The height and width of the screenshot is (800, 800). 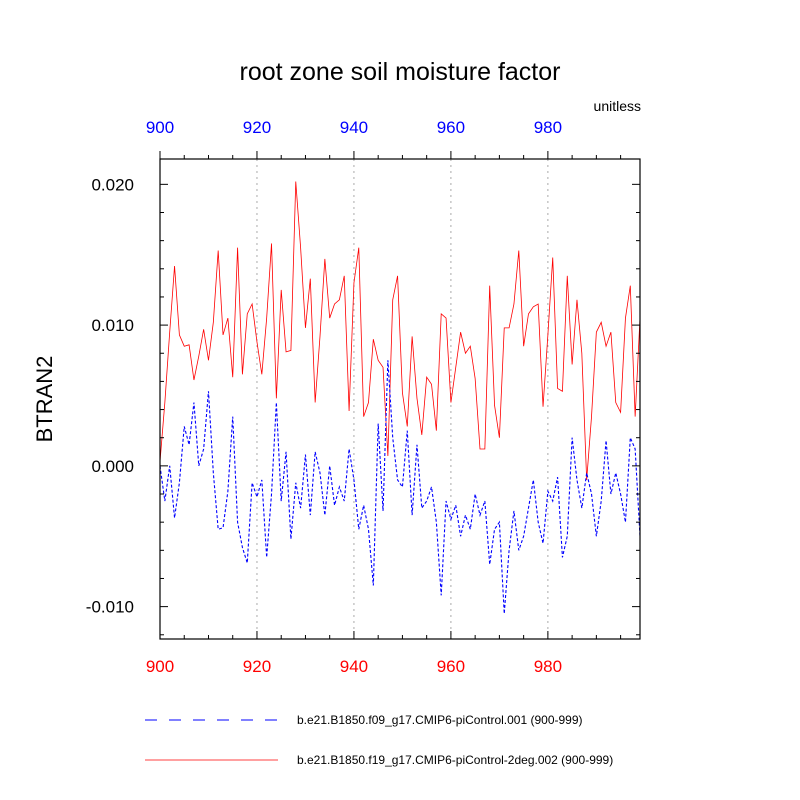 What do you see at coordinates (548, 666) in the screenshot?
I see `x-tick-label-bottom: 980` at bounding box center [548, 666].